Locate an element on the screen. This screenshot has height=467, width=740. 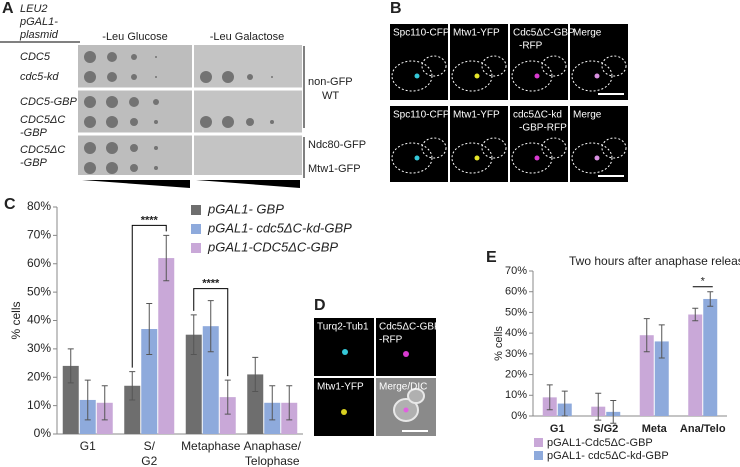
x-tick-label: Meta is located at coordinates (655, 429).